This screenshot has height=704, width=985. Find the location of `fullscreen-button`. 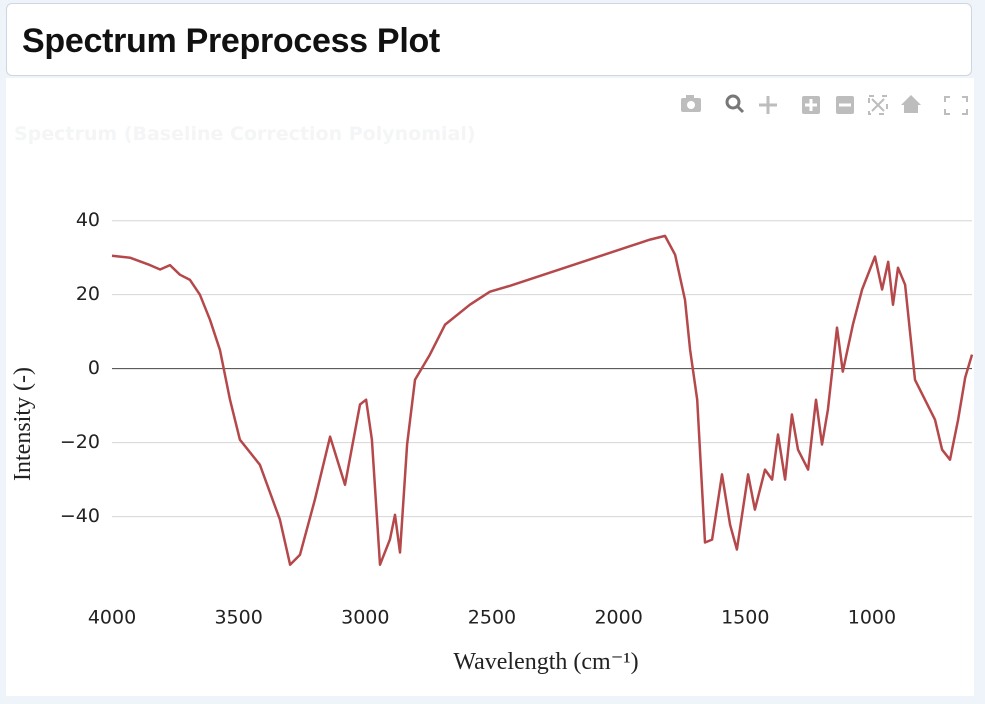

fullscreen-button is located at coordinates (956, 105).